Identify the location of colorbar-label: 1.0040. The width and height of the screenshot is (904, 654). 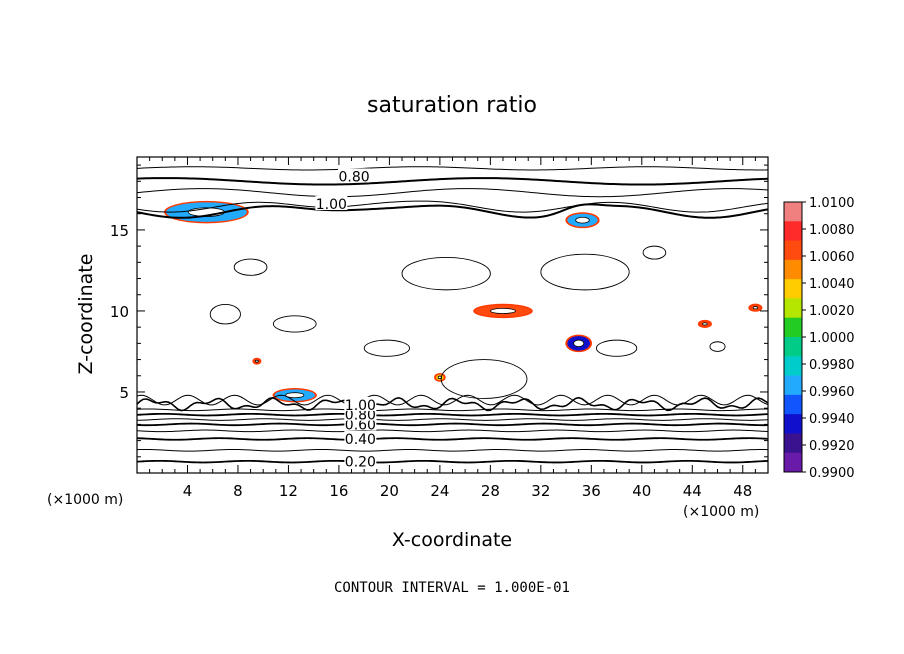
(832, 284).